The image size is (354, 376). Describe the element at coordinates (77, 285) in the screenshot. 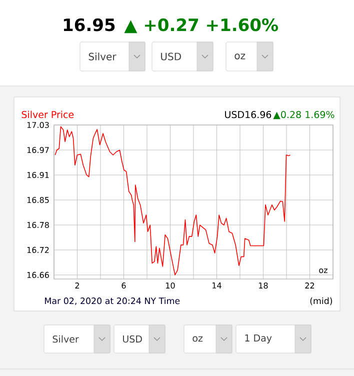

I see `x-tick-label: 2` at that location.